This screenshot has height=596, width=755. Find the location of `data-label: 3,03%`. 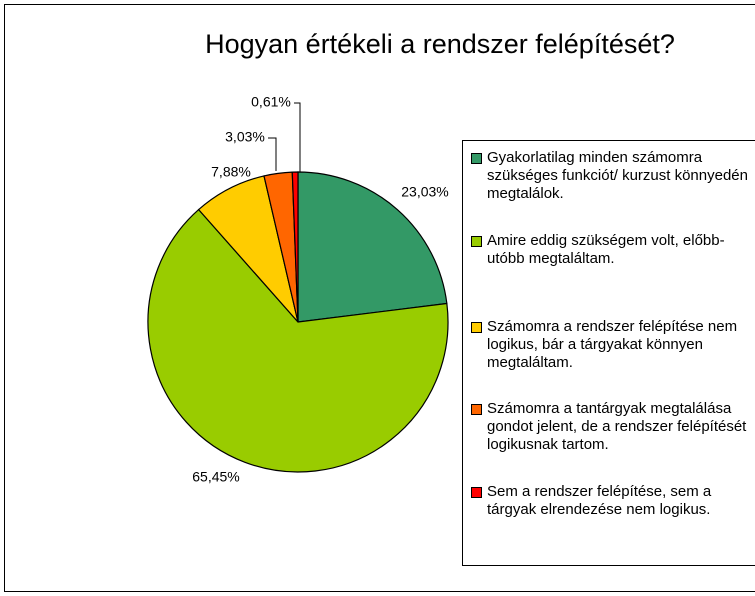

data-label: 3,03% is located at coordinates (245, 137).